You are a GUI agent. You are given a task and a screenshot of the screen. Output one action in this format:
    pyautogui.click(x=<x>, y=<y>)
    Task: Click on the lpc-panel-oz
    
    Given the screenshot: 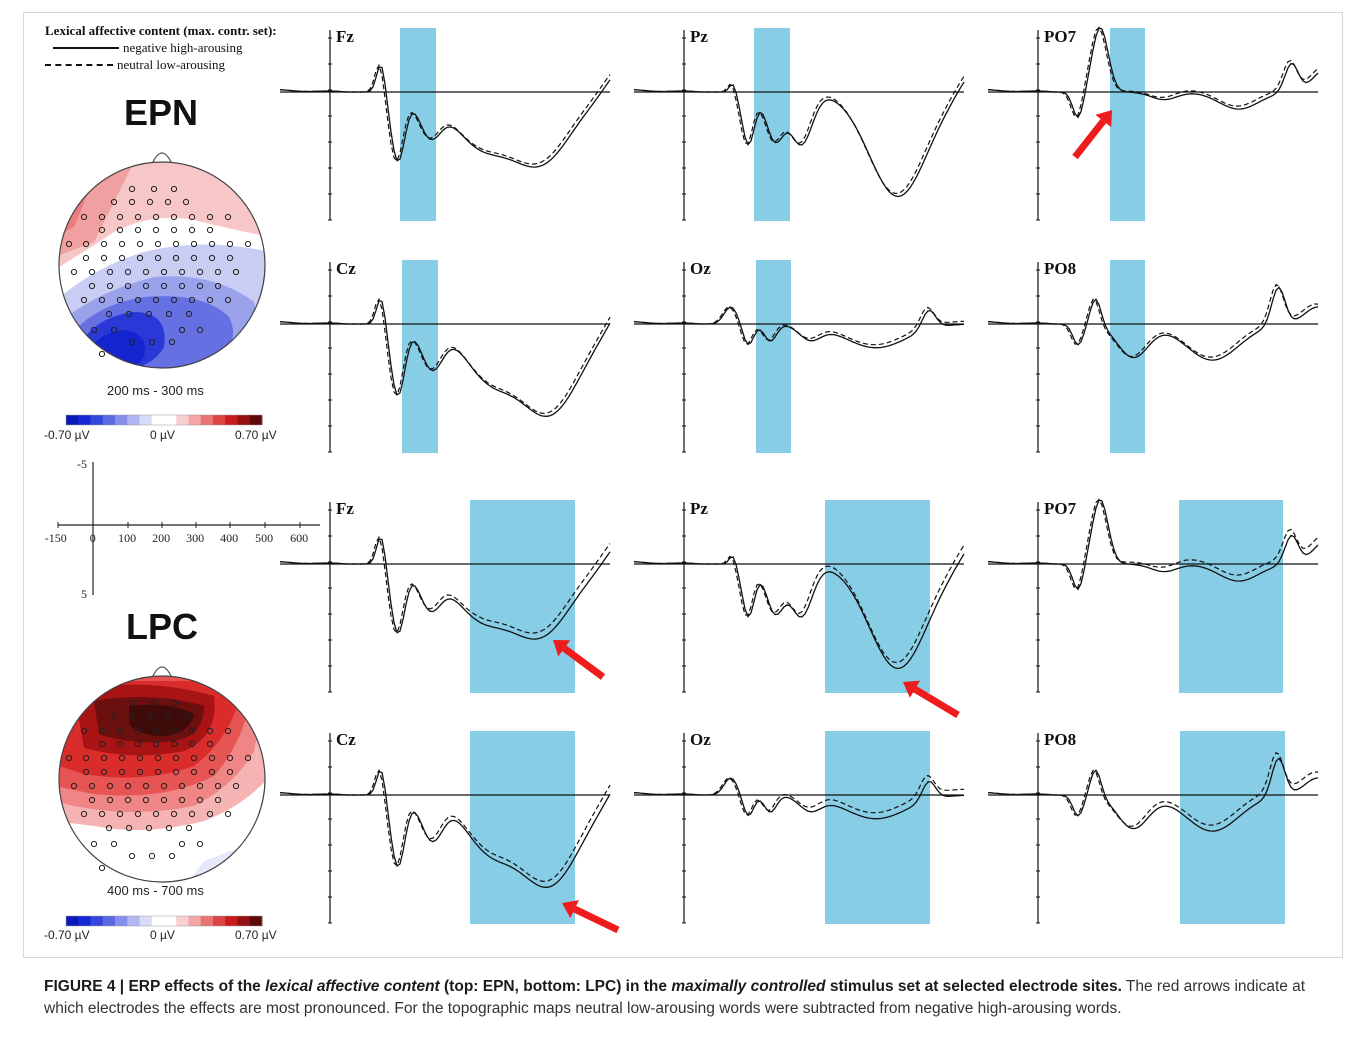 What is the action you would take?
    pyautogui.click(x=799, y=827)
    